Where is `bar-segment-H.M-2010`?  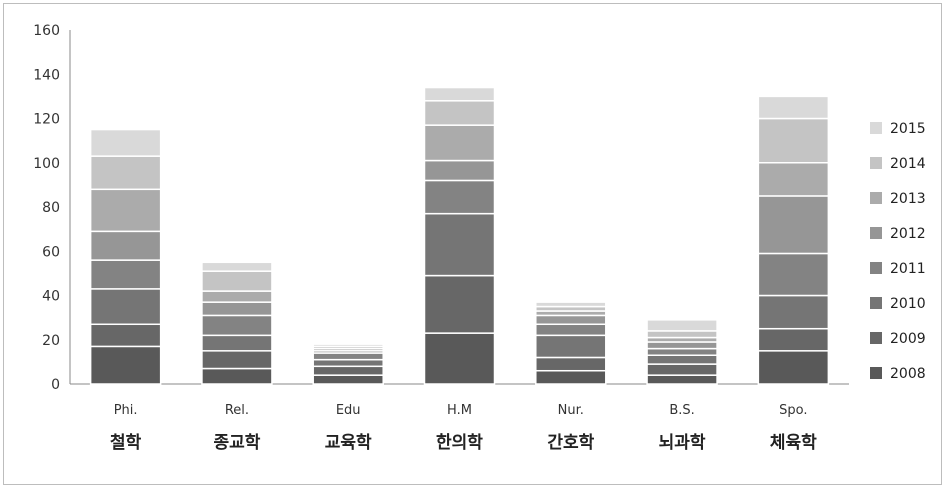 bar-segment-H.M-2010 is located at coordinates (459, 244).